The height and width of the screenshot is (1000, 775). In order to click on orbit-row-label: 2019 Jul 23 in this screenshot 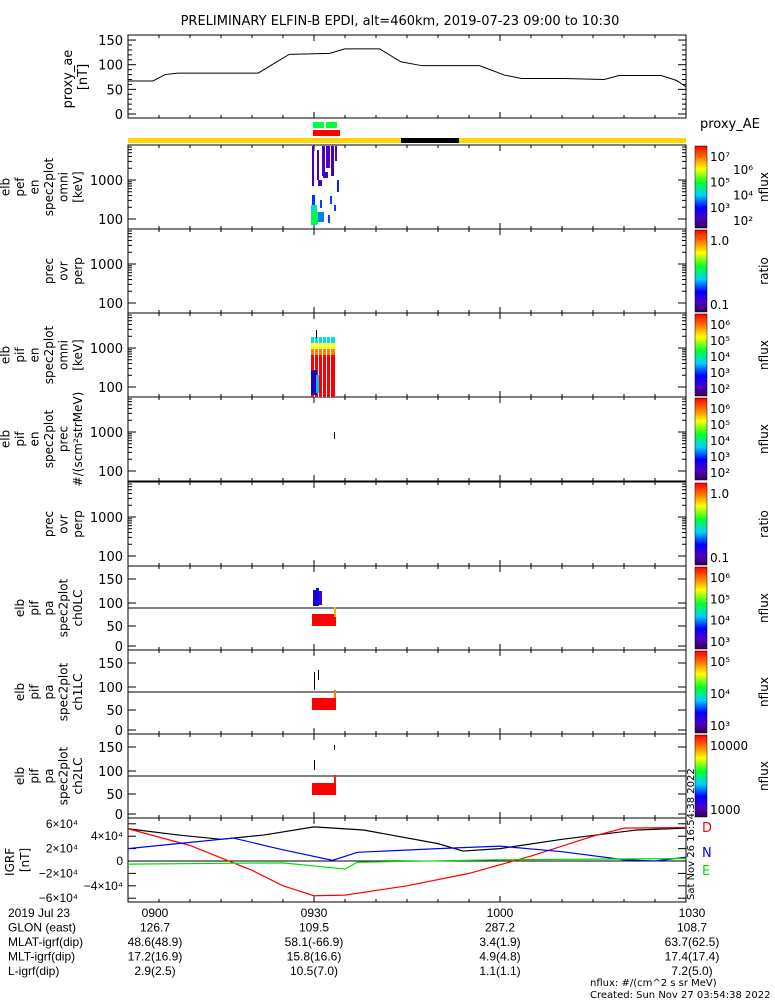, I will do `click(39, 913)`.